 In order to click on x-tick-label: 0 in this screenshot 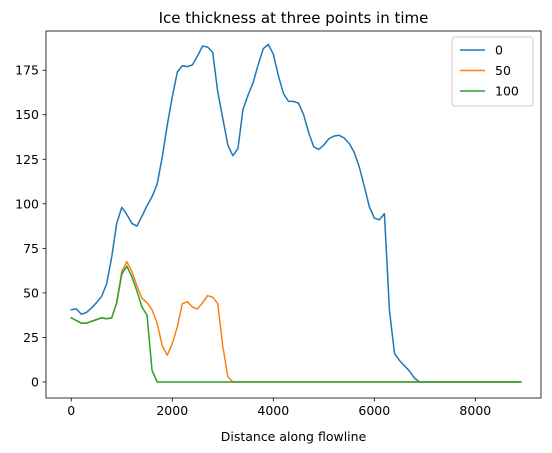, I will do `click(71, 410)`.